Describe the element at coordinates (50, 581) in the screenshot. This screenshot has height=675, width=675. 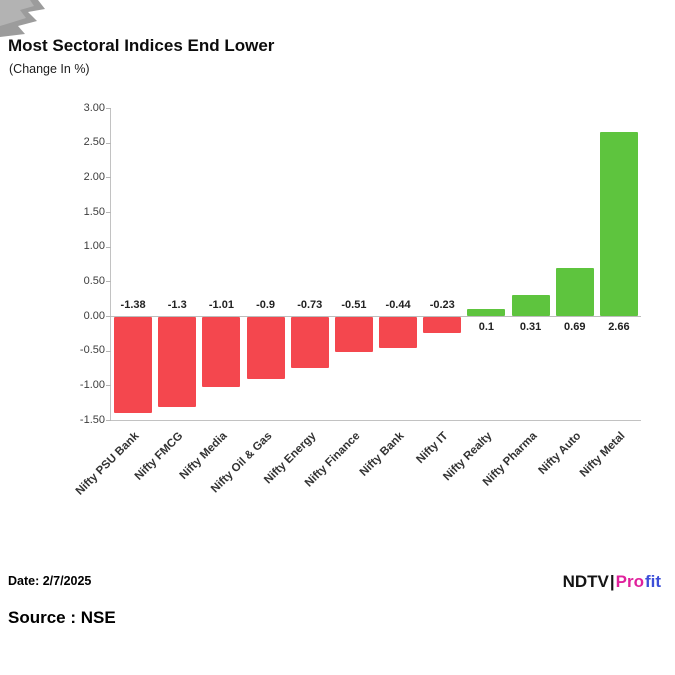
I see `date-label: Date: 2/7/2025` at that location.